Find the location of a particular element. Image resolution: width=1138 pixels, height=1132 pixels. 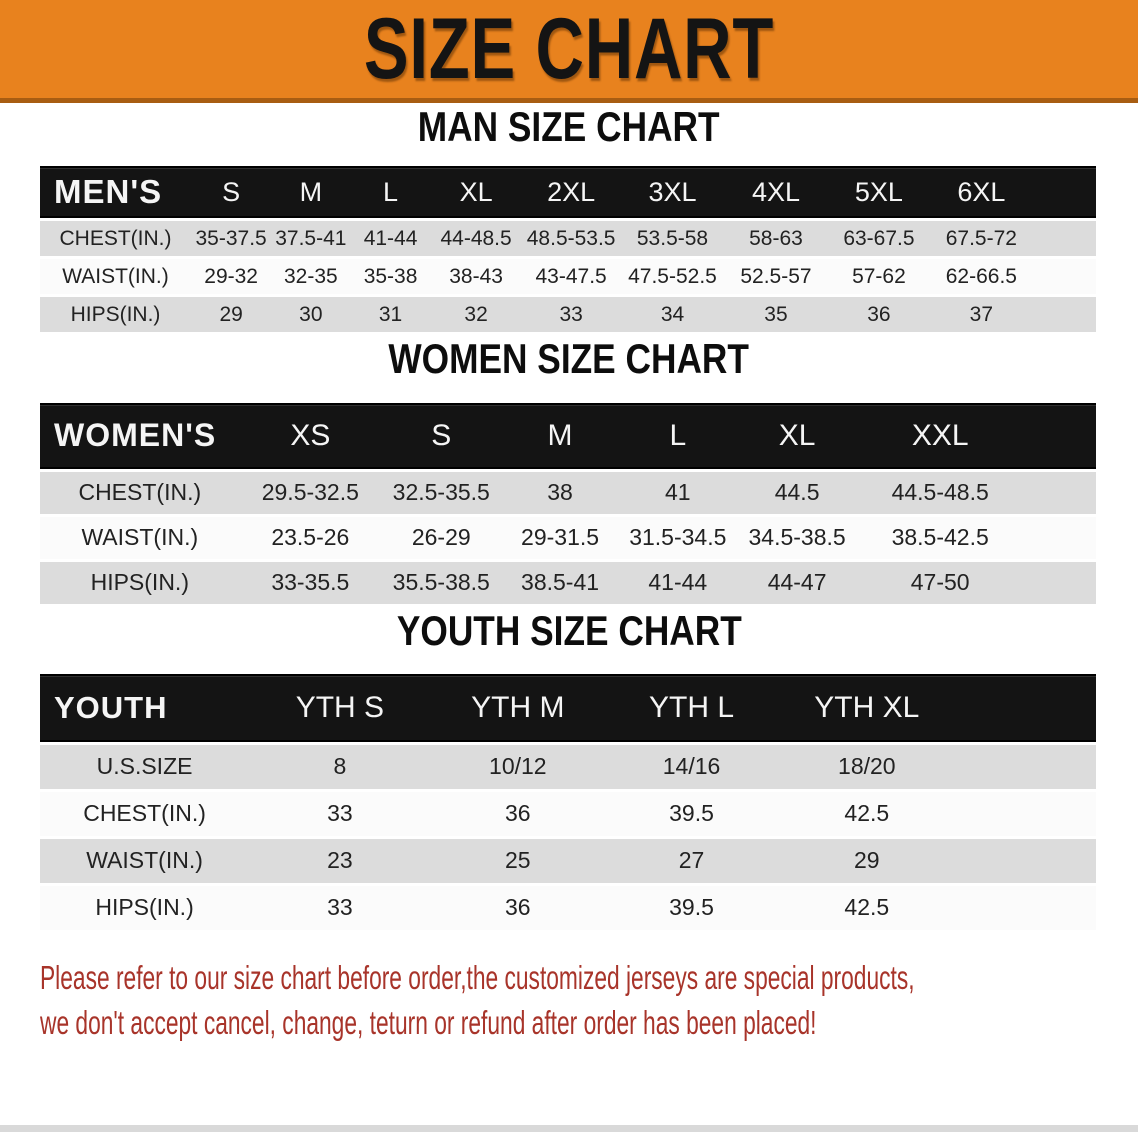

measurement-value: 23 is located at coordinates (340, 860).